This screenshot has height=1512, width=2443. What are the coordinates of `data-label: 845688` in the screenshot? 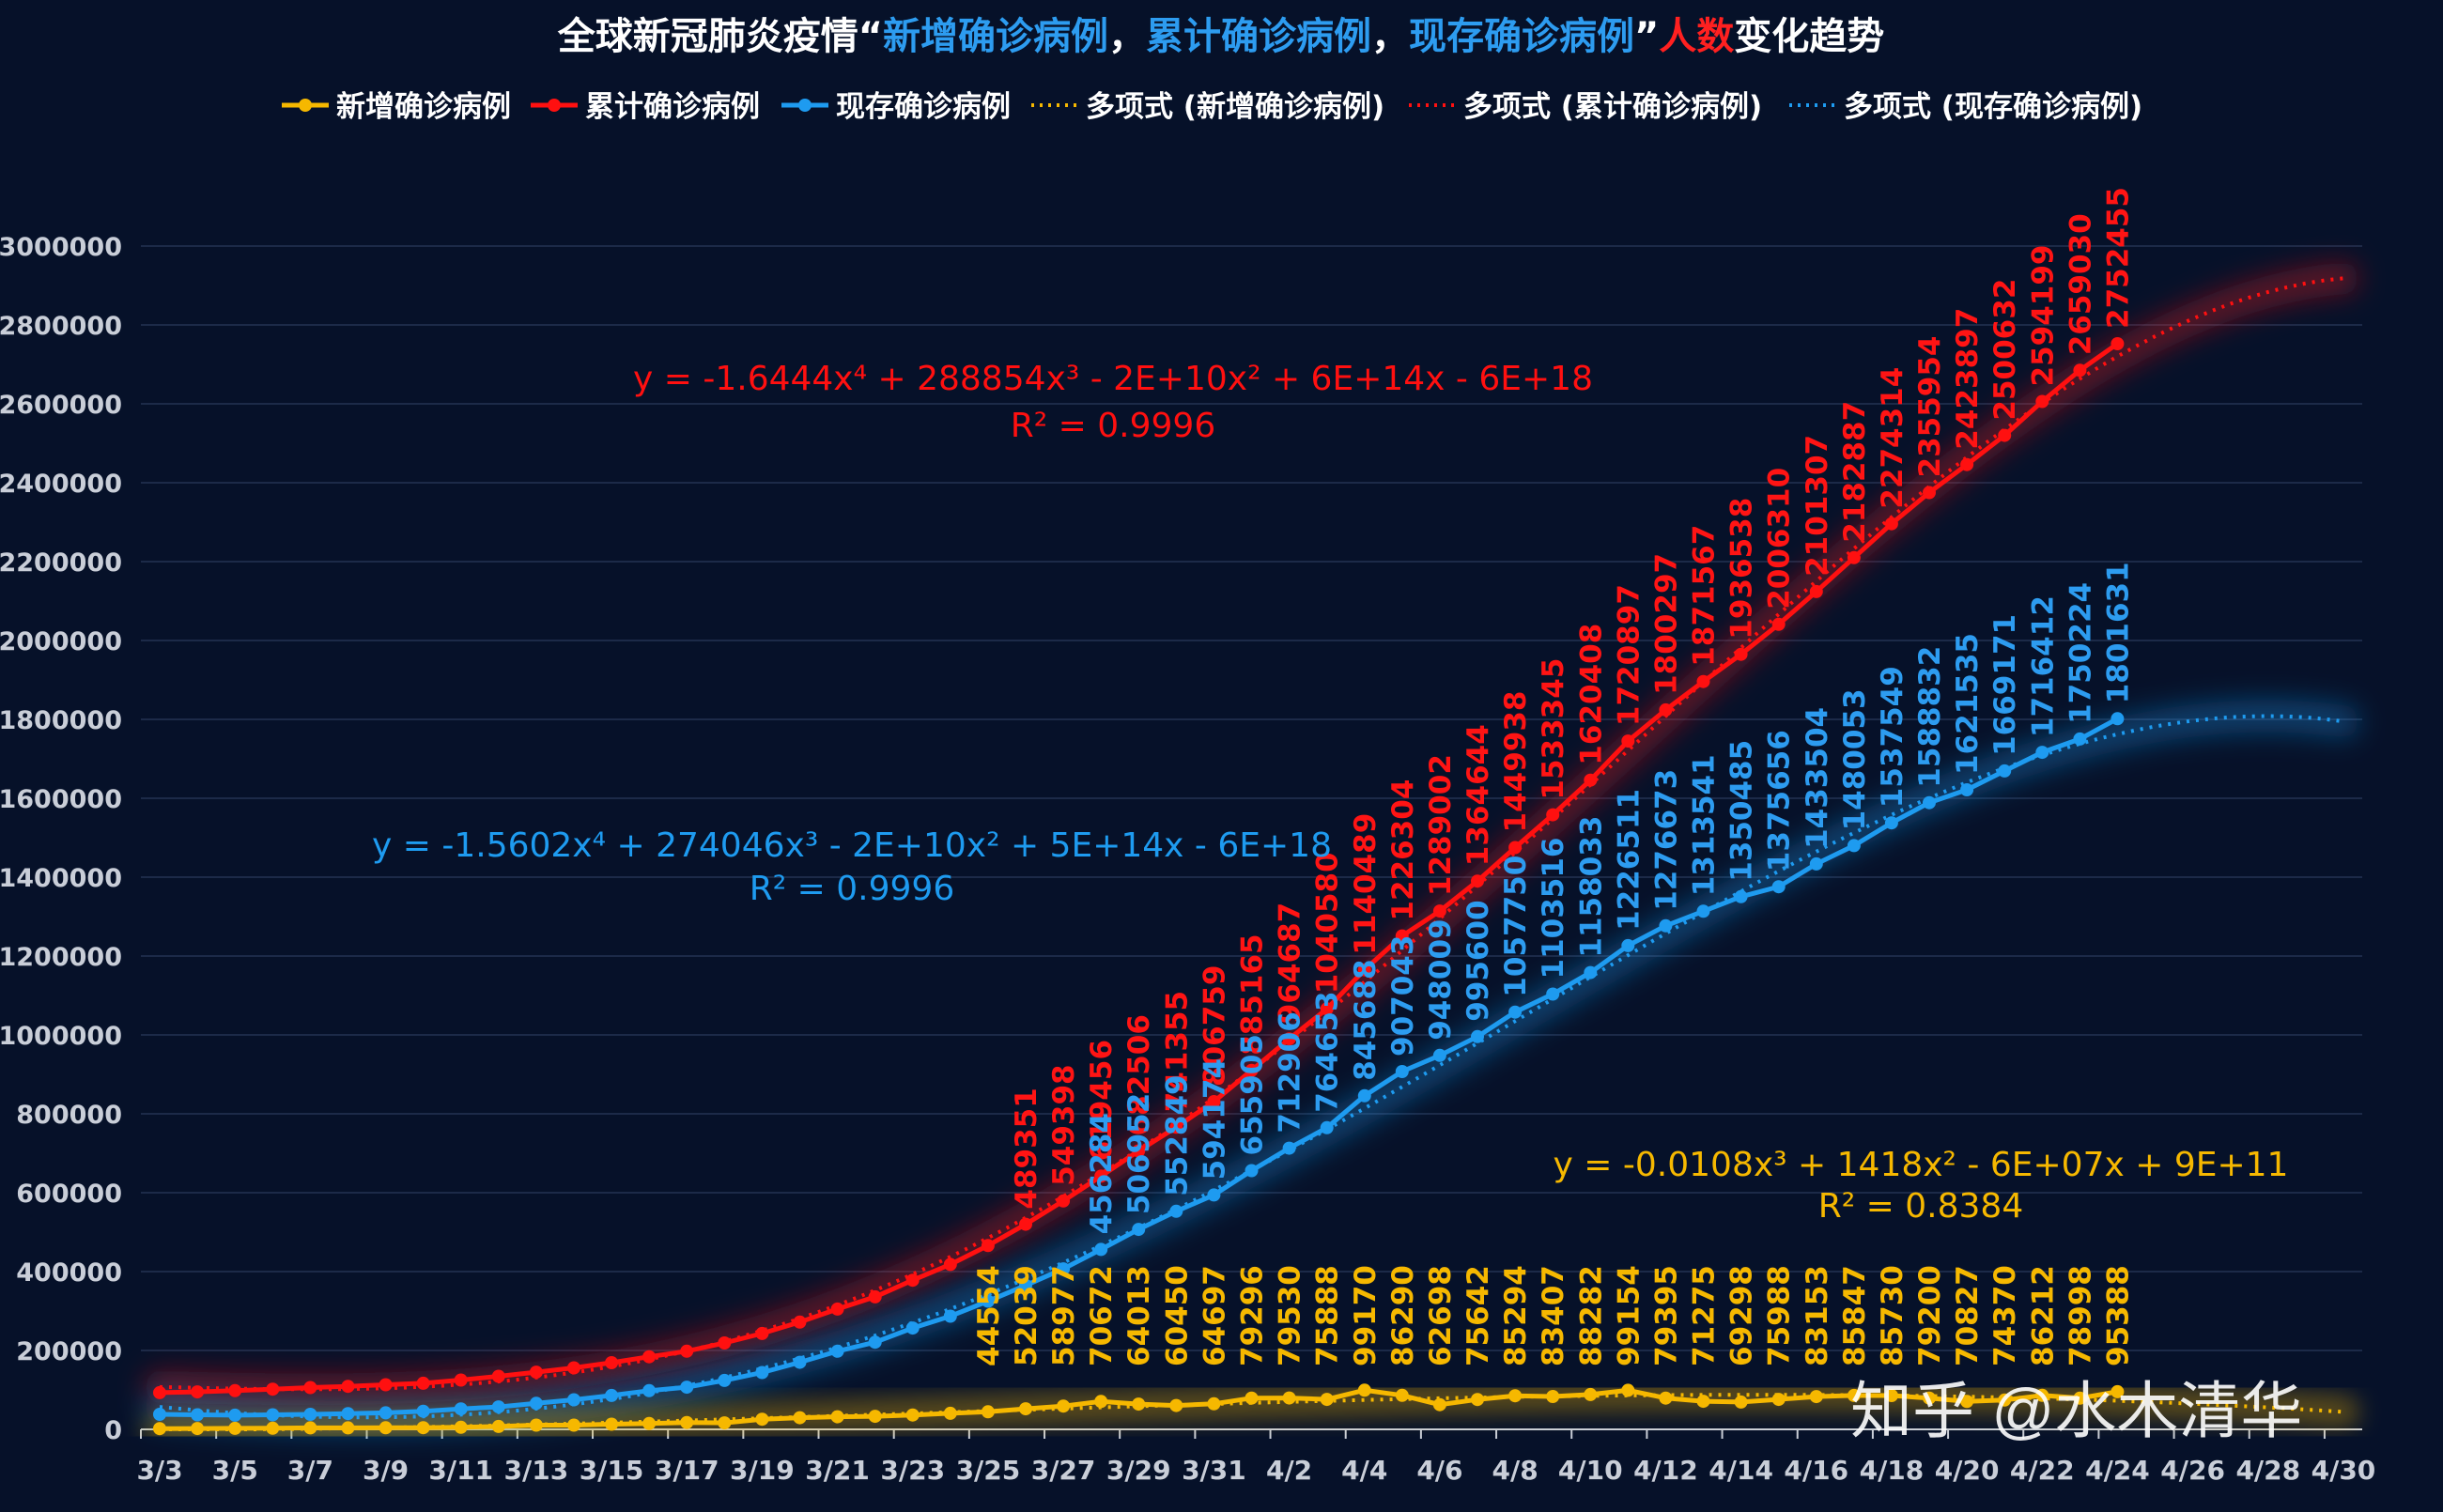 It's located at (1366, 1019).